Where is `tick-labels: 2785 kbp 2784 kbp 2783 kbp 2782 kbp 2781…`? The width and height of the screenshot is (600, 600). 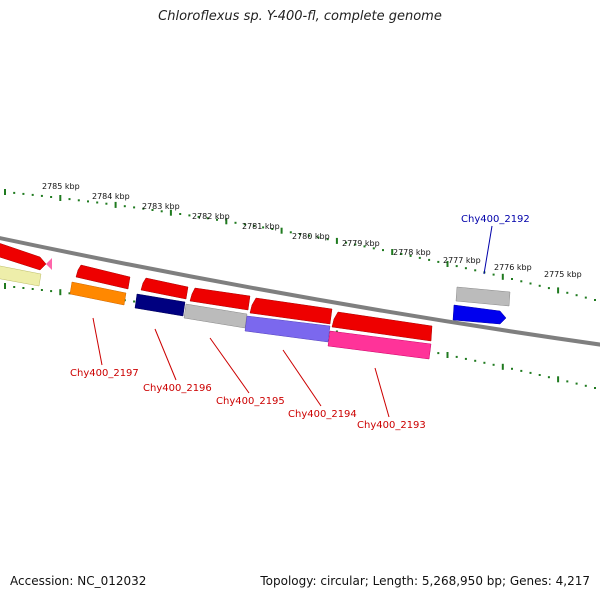 tick-labels: 2785 kbp 2784 kbp 2783 kbp 2782 kbp 2781… is located at coordinates (312, 230).